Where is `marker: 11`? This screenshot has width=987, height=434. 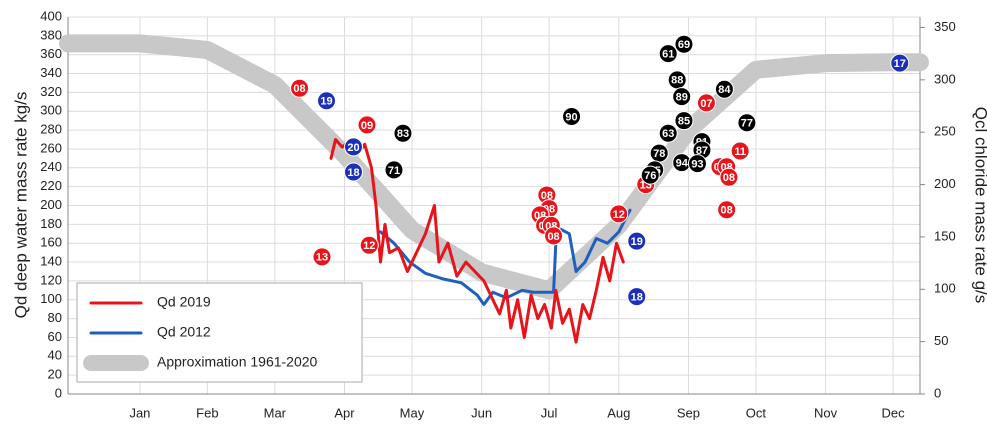
marker: 11 is located at coordinates (740, 151).